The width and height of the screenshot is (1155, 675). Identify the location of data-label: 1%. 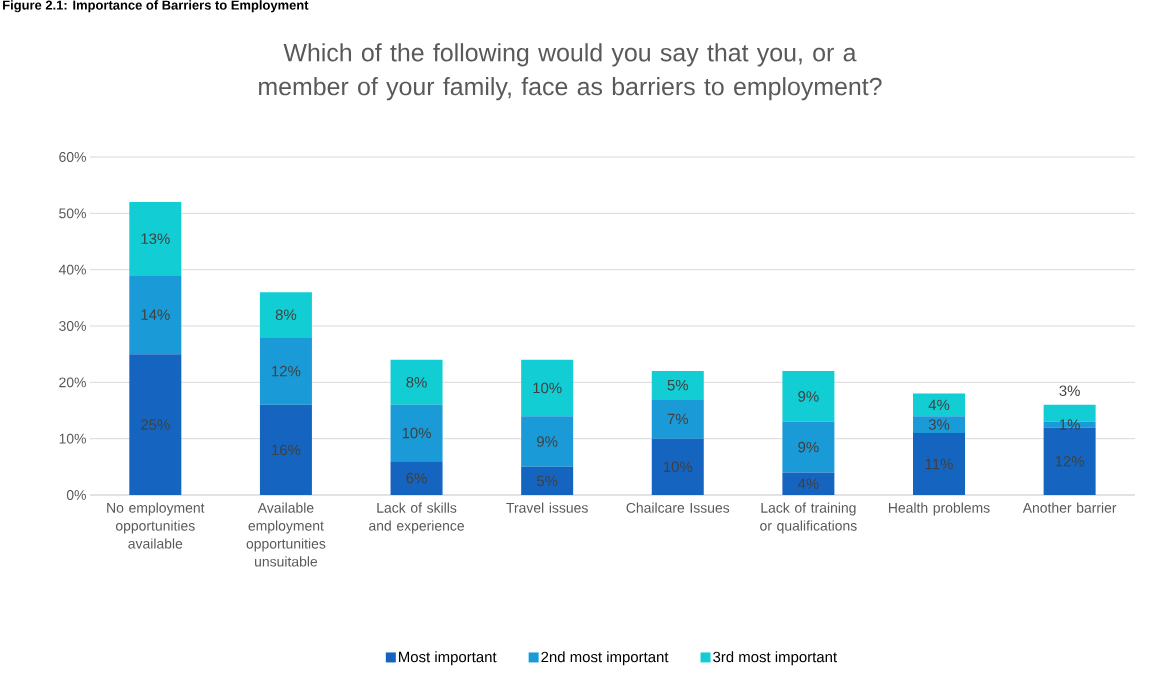
(1069, 424).